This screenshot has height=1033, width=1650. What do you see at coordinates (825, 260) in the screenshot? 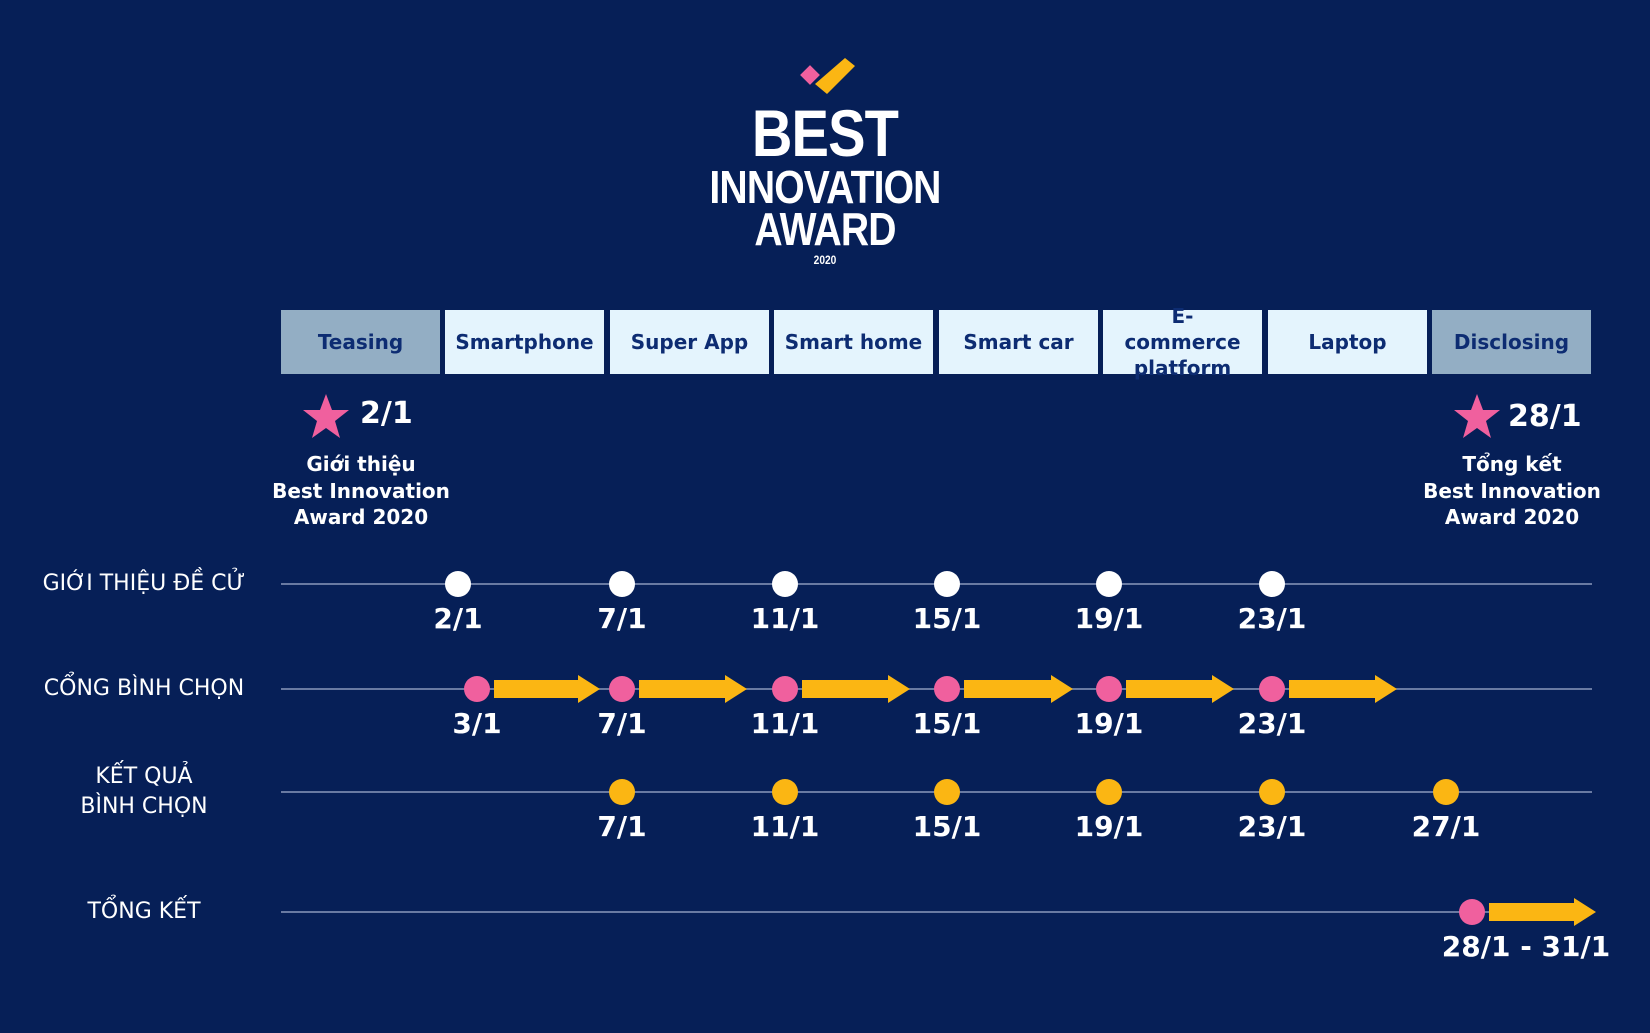
I see `logo-year: 2020` at bounding box center [825, 260].